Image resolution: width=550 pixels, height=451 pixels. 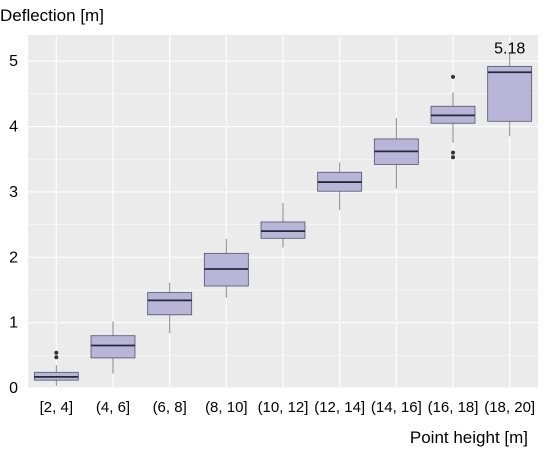 I want to click on x-tick-label: (10, 12], so click(x=283, y=407).